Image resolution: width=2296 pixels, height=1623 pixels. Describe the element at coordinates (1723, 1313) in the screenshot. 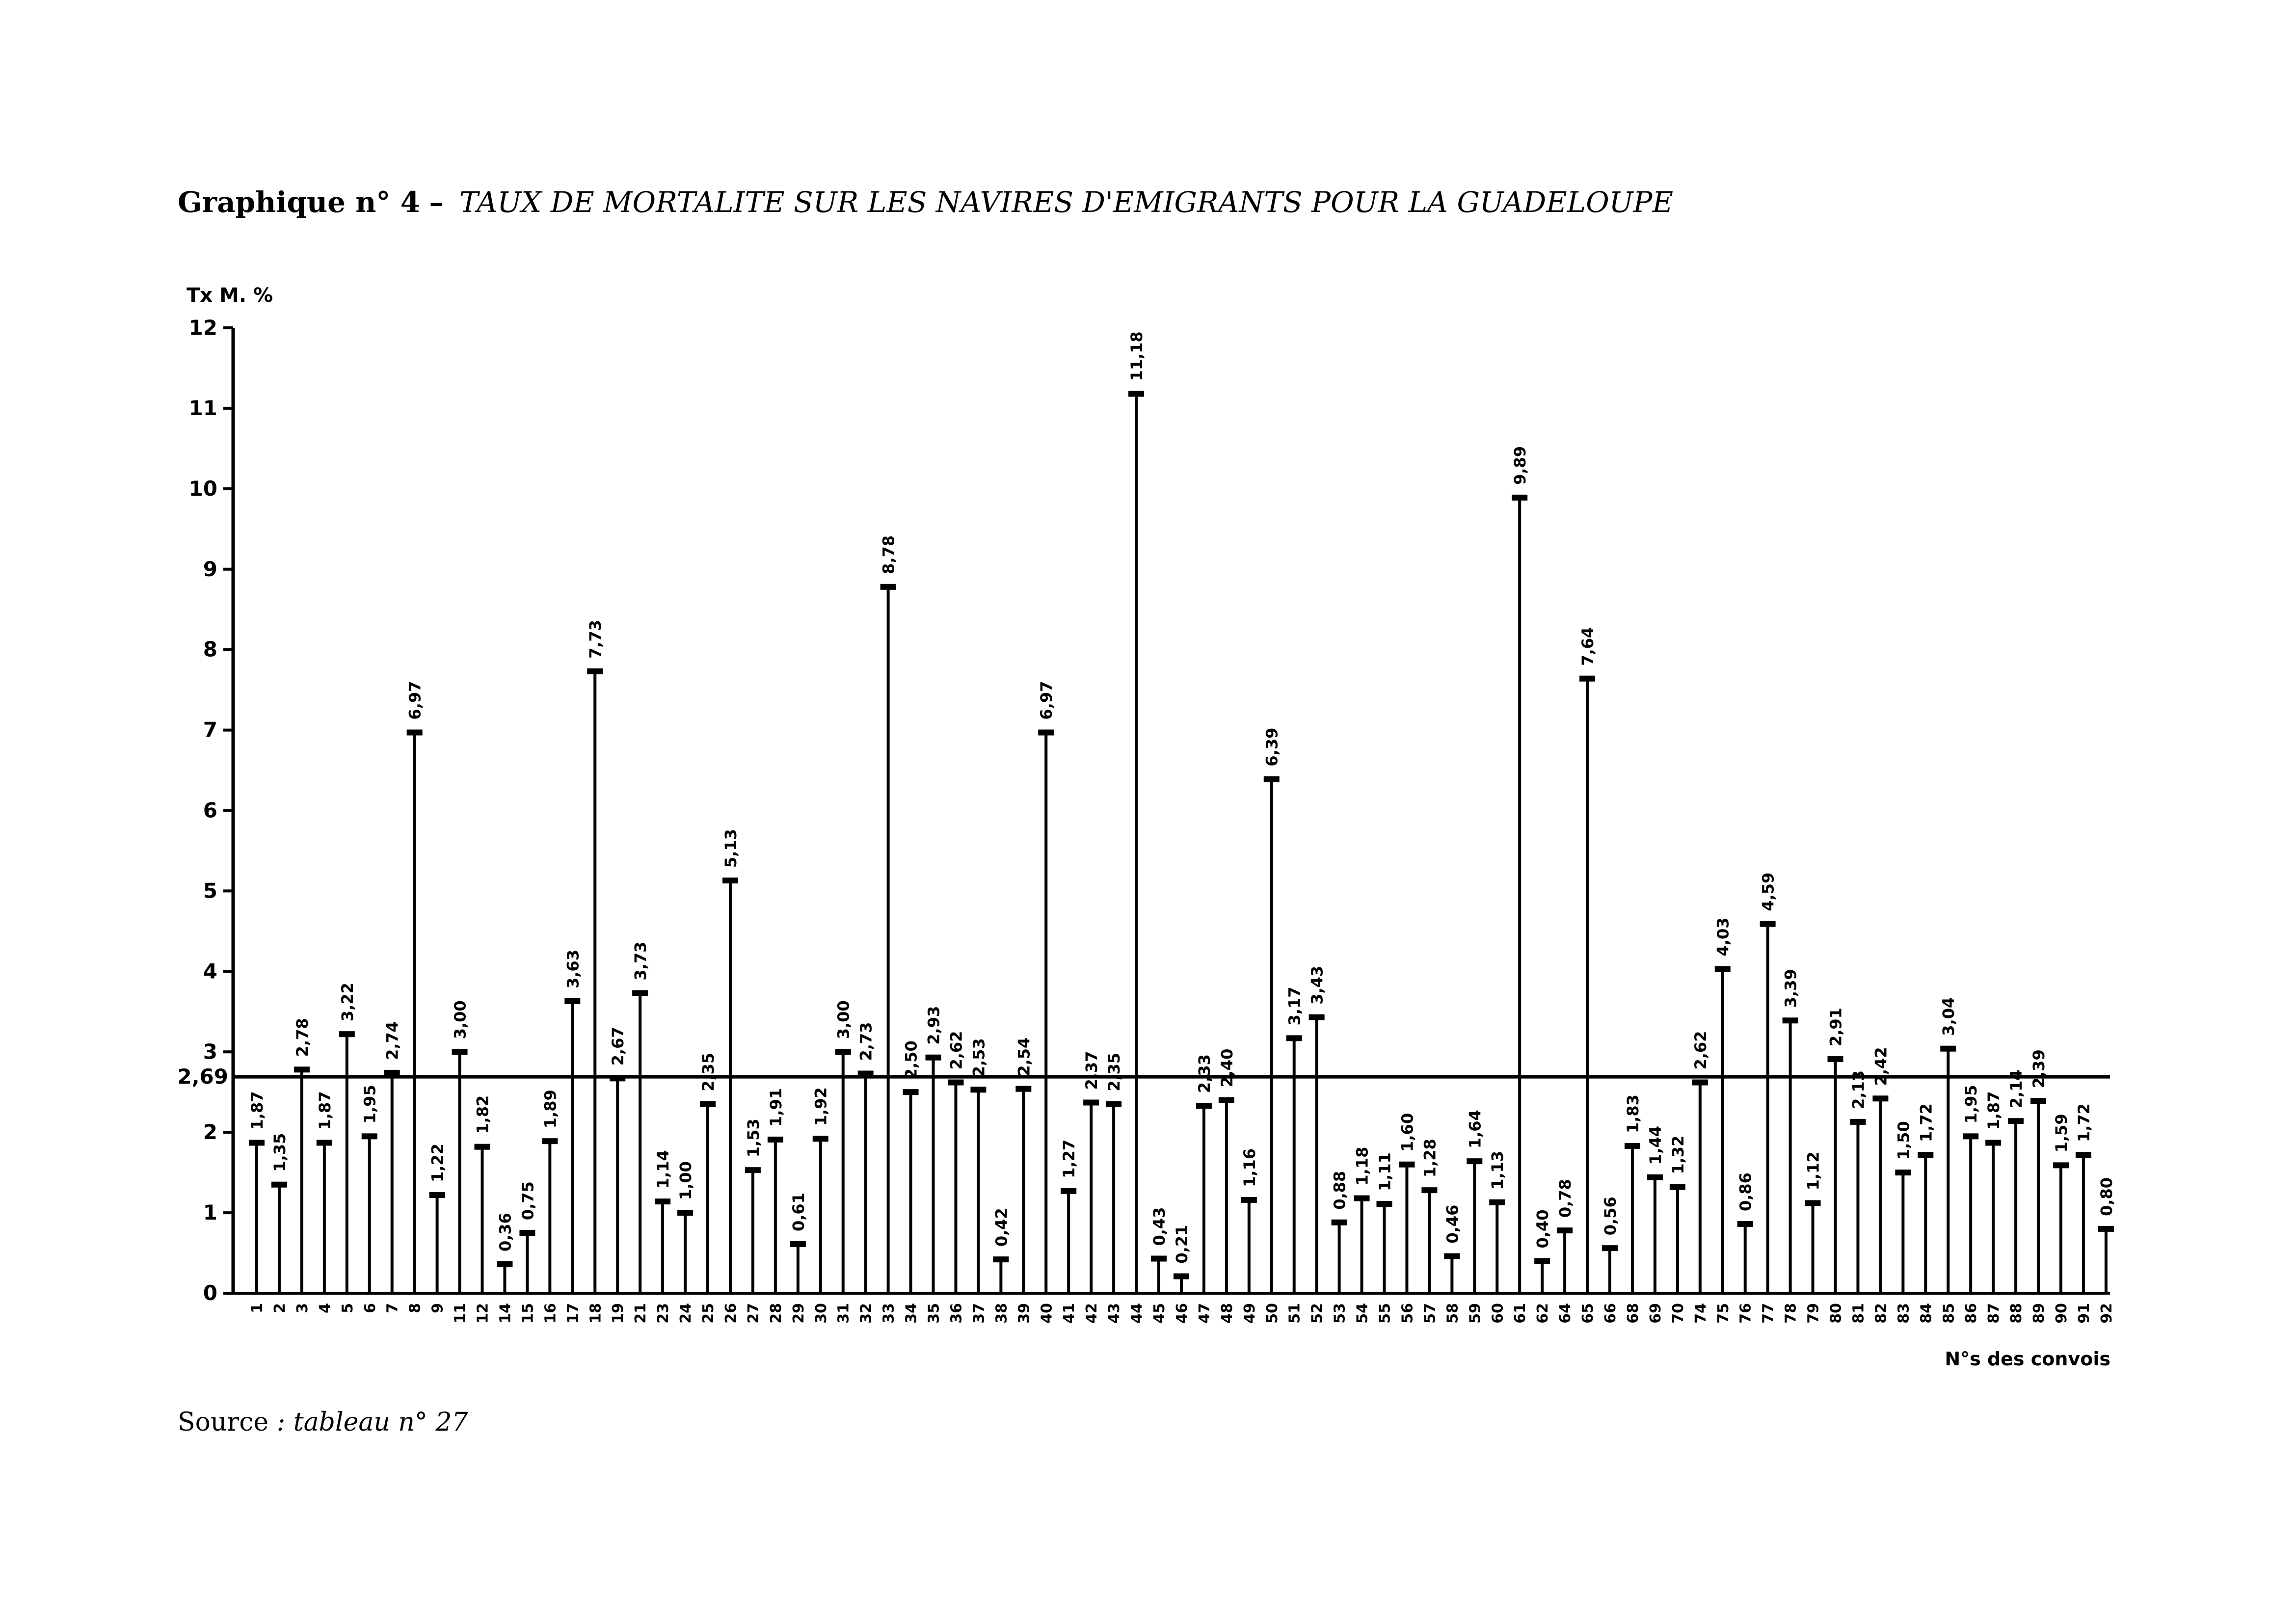

I see `x-tick-label: 75` at that location.